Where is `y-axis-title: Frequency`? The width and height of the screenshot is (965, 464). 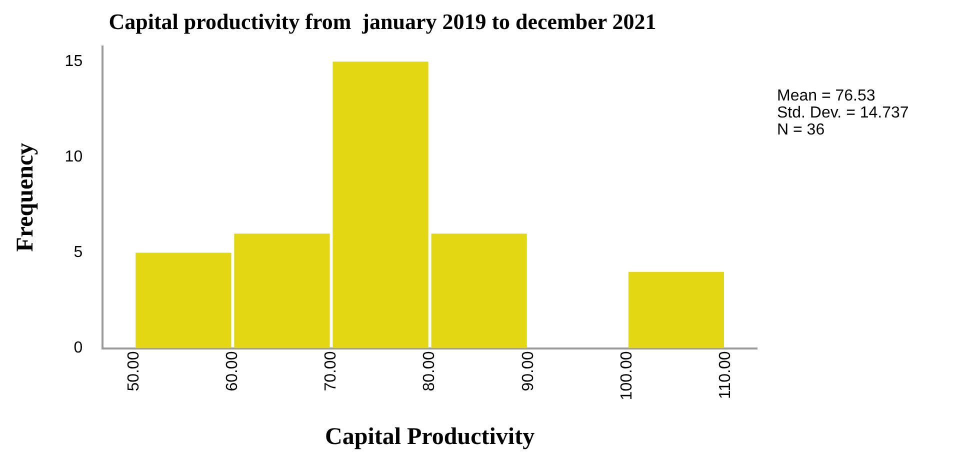 y-axis-title: Frequency is located at coordinates (25, 197).